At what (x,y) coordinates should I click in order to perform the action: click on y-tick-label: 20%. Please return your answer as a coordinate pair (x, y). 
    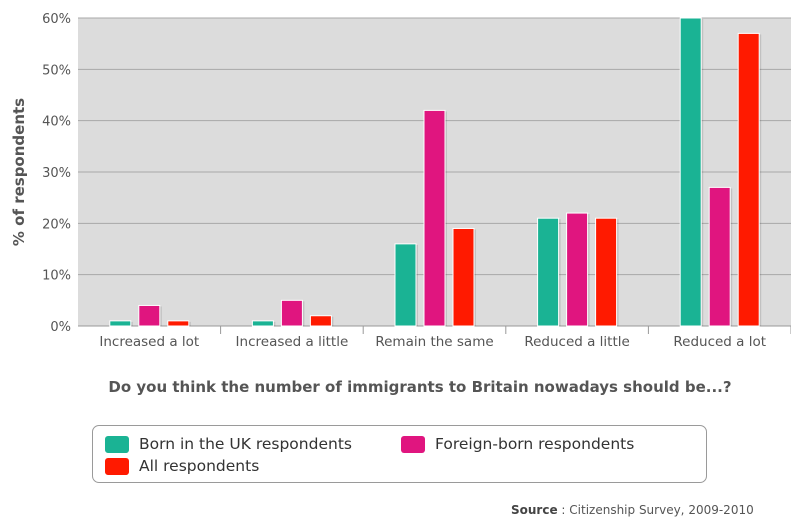
    Looking at the image, I should click on (56, 224).